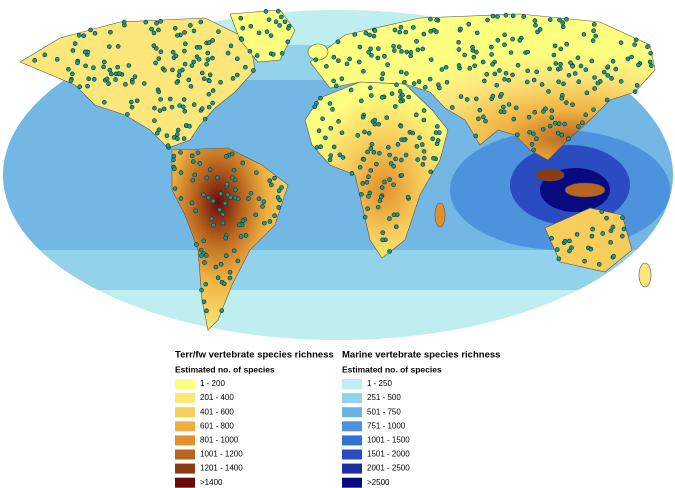  I want to click on legend-label: 501 - 750, so click(384, 411).